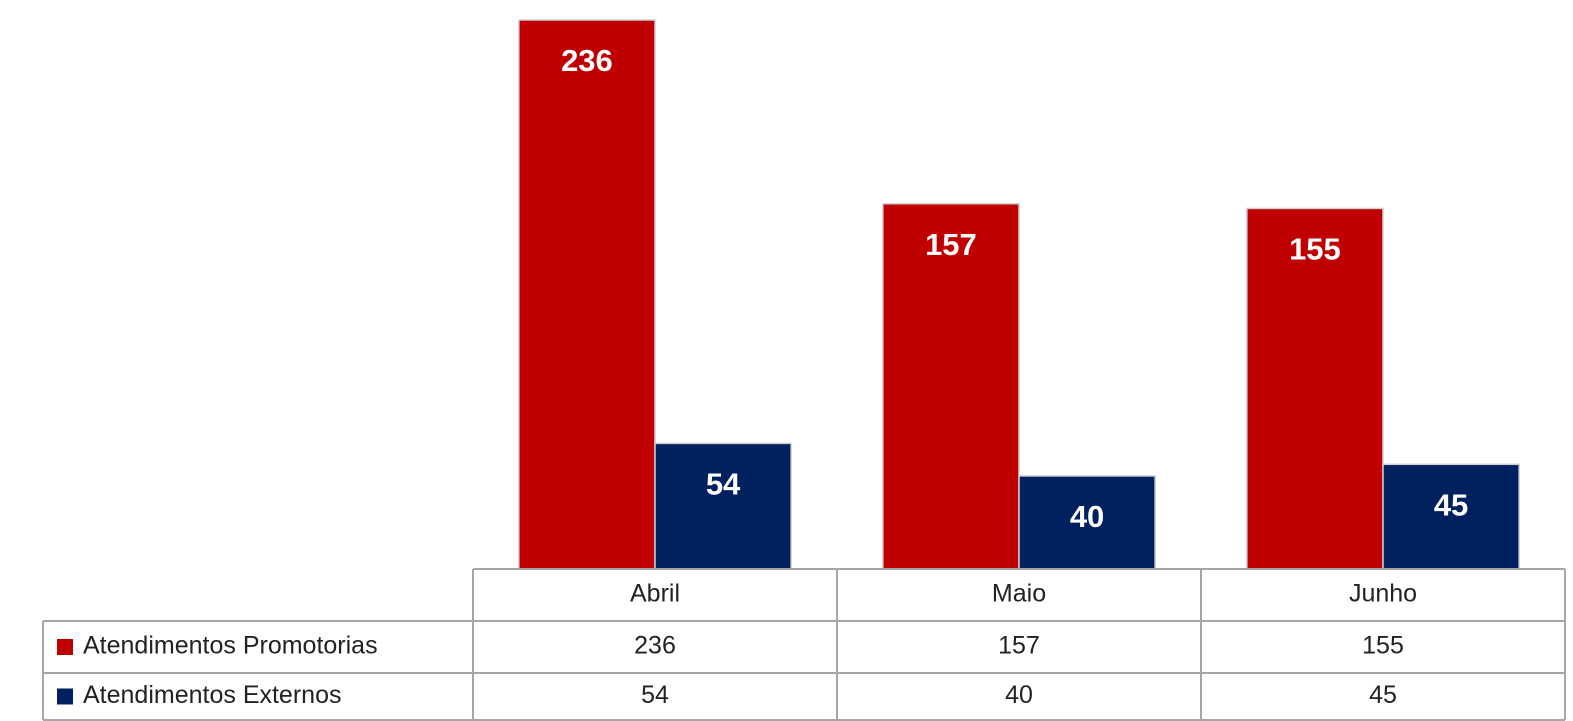 The width and height of the screenshot is (1573, 721). Describe the element at coordinates (1383, 594) in the screenshot. I see `x-tick-label: Junho` at that location.